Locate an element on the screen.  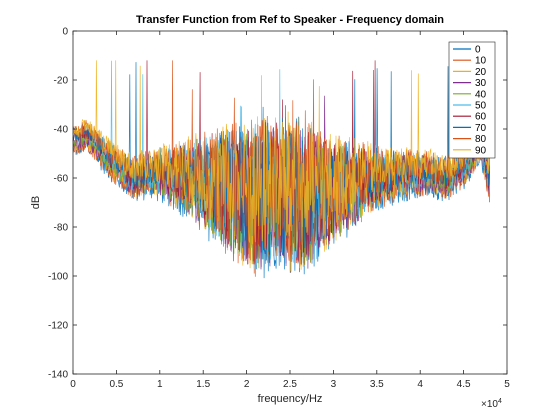
y-tick-label: -20 is located at coordinates (61, 81).